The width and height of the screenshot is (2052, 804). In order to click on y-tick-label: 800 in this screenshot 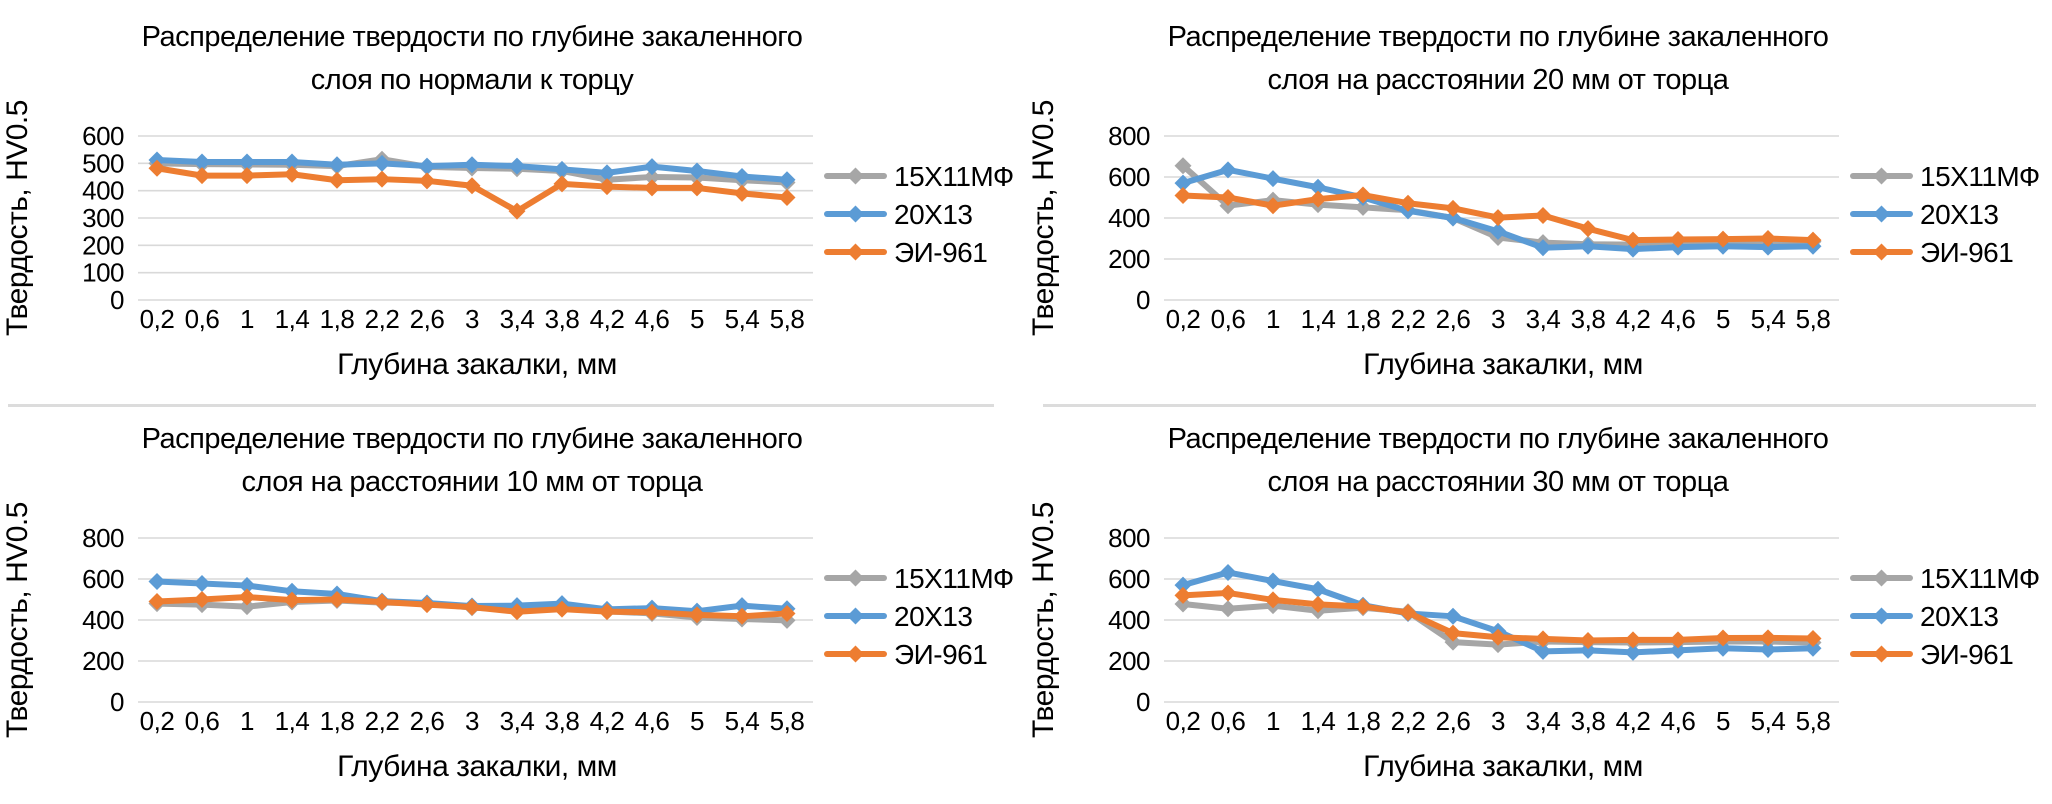, I will do `click(103, 538)`.